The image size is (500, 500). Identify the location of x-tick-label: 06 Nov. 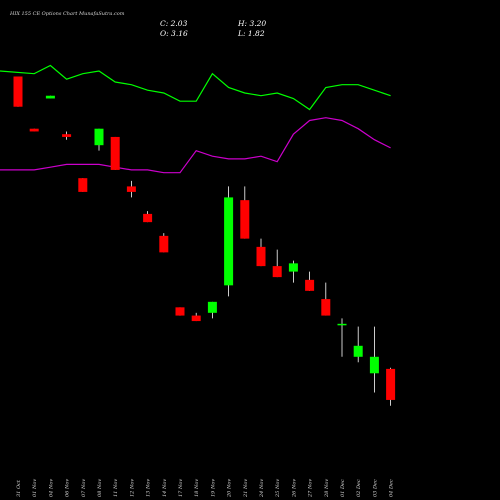
(68, 488).